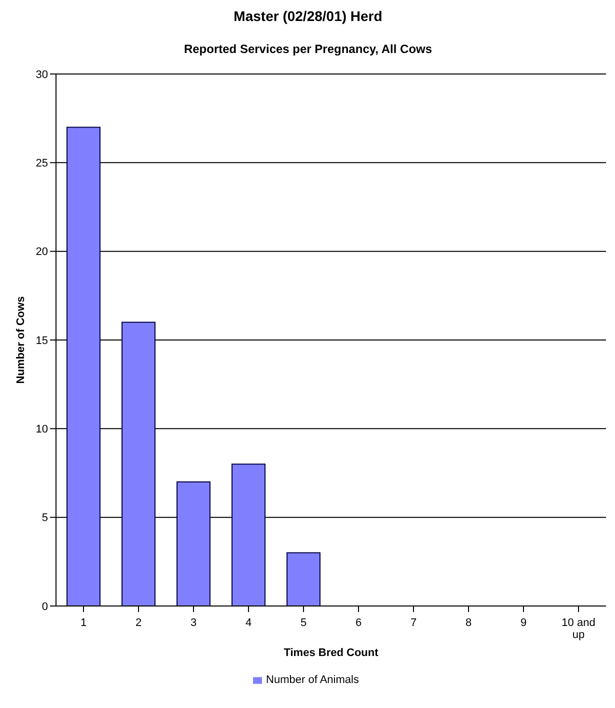 Image resolution: width=615 pixels, height=708 pixels. I want to click on chart-title: Master (02/28/01) Herd, so click(308, 16).